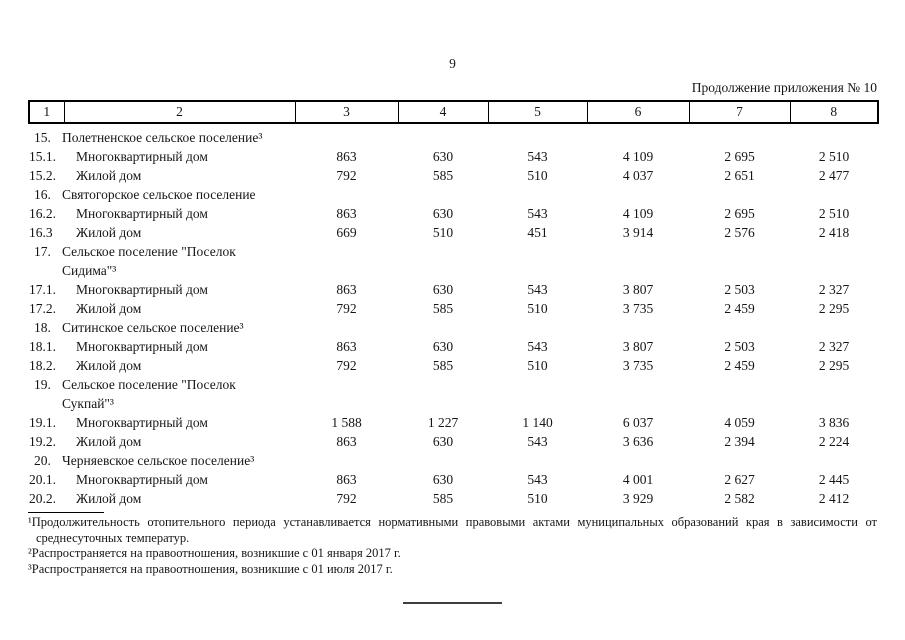  What do you see at coordinates (739, 213) in the screenshot?
I see `row-value: 2 695` at bounding box center [739, 213].